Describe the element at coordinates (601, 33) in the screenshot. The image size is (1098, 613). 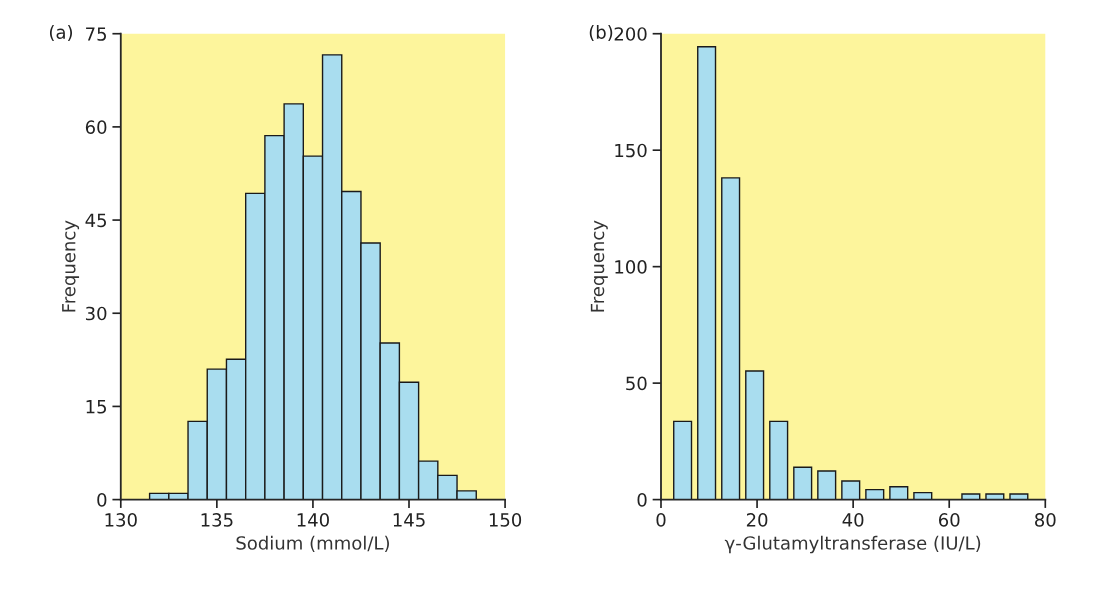
I see `chart-title: (b)` at that location.